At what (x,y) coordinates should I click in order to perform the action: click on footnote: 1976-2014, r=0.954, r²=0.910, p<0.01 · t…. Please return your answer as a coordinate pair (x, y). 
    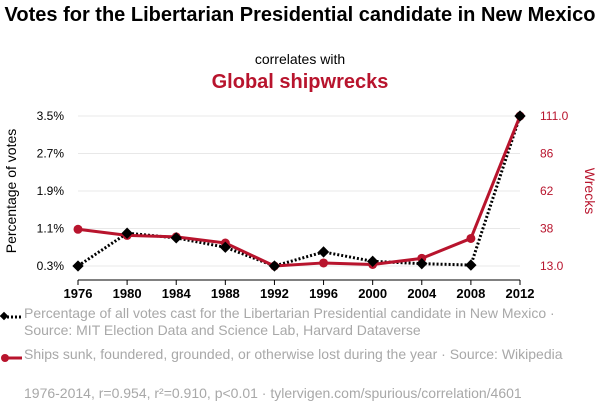
    Looking at the image, I should click on (273, 393).